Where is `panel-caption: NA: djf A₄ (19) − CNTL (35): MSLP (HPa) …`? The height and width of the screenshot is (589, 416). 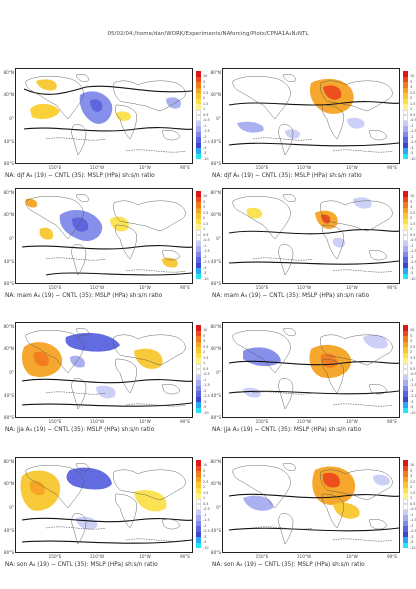
panel-caption: NA: djf A₄ (19) − CNTL (35): MSLP (HPa) … is located at coordinates (80, 176).